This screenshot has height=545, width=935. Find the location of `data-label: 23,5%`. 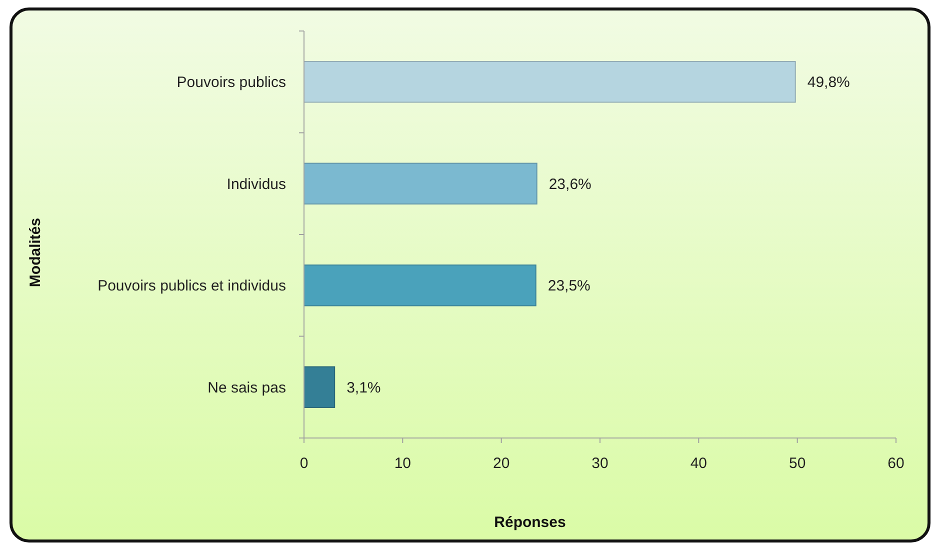

data-label: 23,5% is located at coordinates (569, 286).